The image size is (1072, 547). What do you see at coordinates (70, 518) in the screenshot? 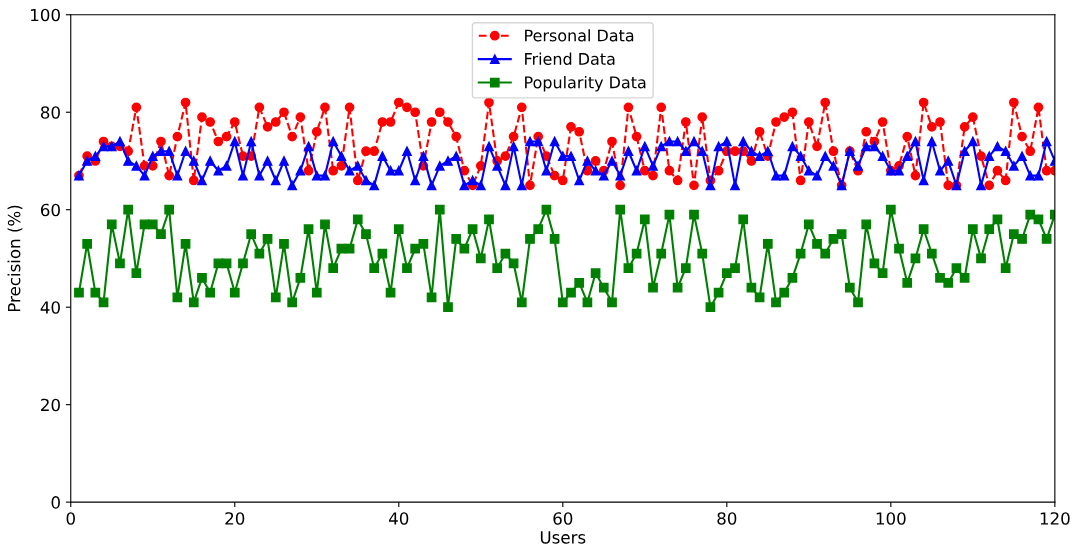
I see `x-tick-label: 0` at bounding box center [70, 518].